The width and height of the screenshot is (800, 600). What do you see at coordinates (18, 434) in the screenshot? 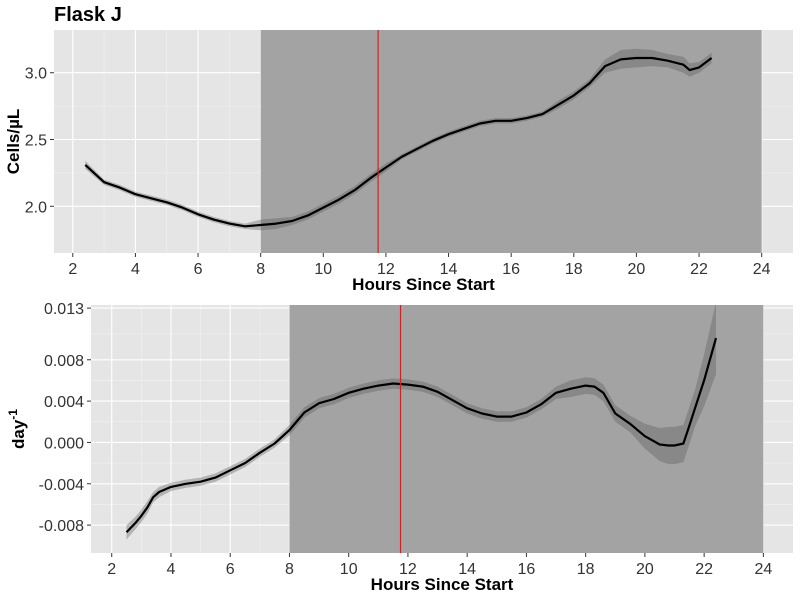
I see `y-axis-title-text: day` at bounding box center [18, 434].